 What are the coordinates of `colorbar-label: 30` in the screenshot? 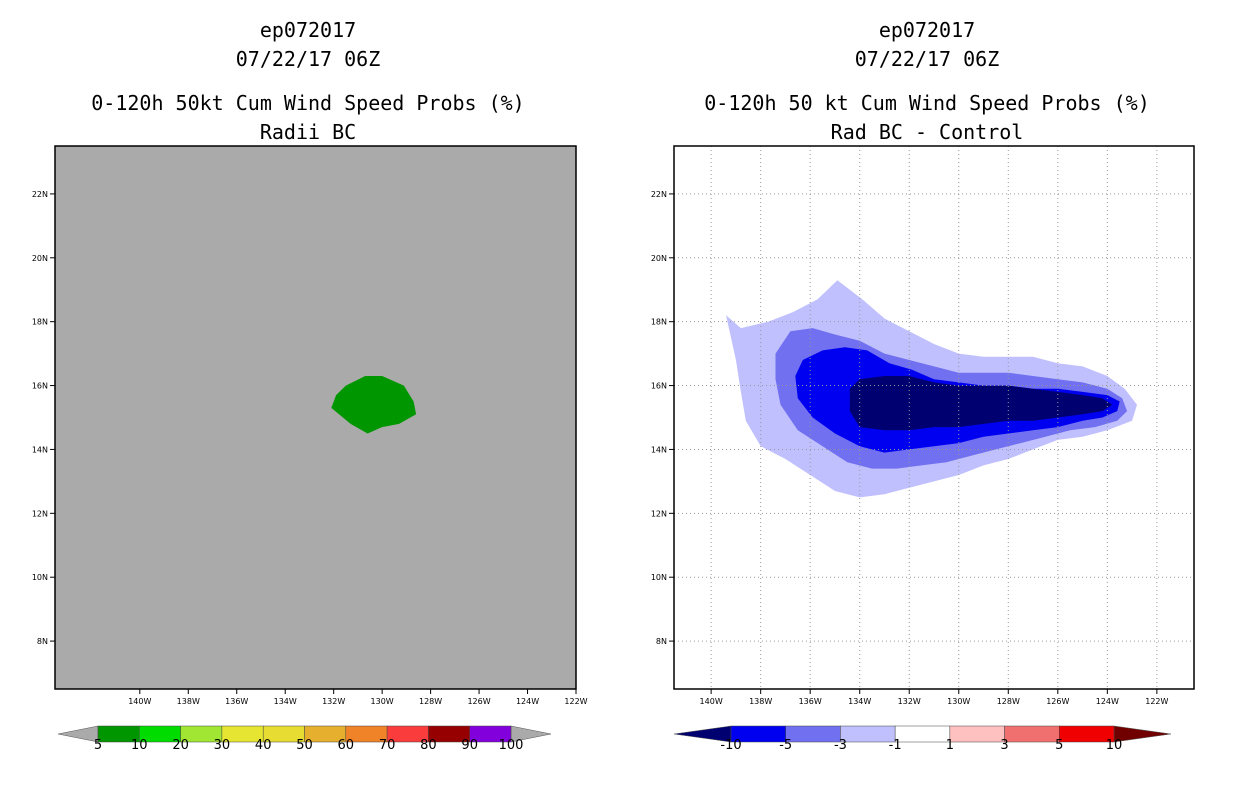 It's located at (222, 745).